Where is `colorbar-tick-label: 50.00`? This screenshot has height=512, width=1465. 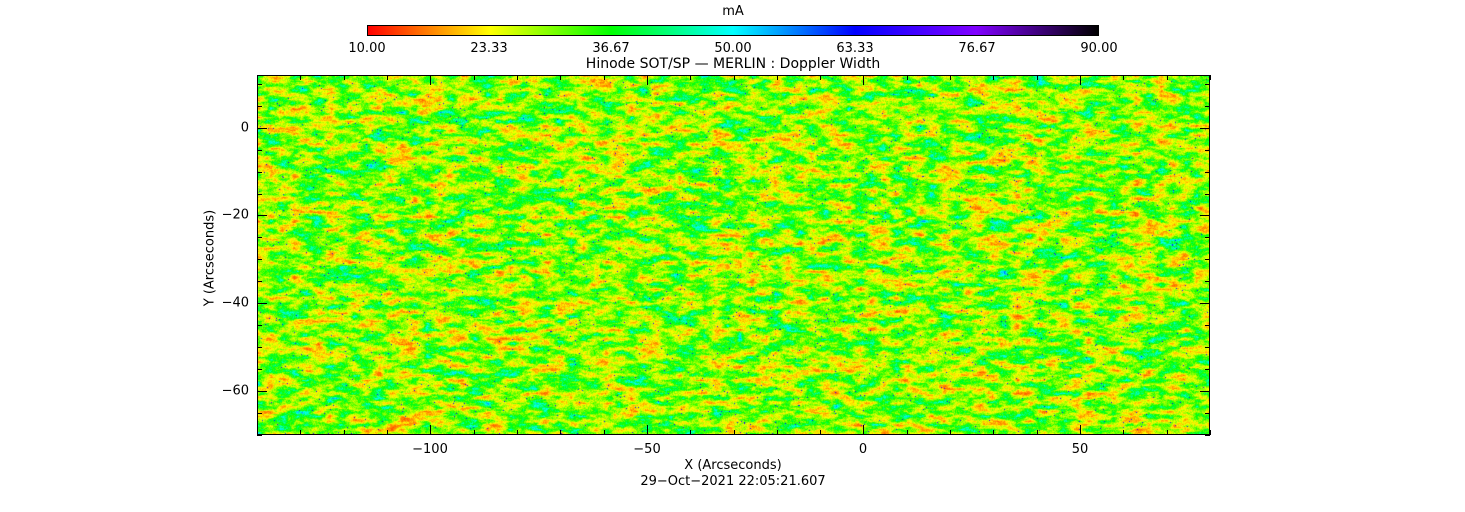
colorbar-tick-label: 50.00 is located at coordinates (733, 48).